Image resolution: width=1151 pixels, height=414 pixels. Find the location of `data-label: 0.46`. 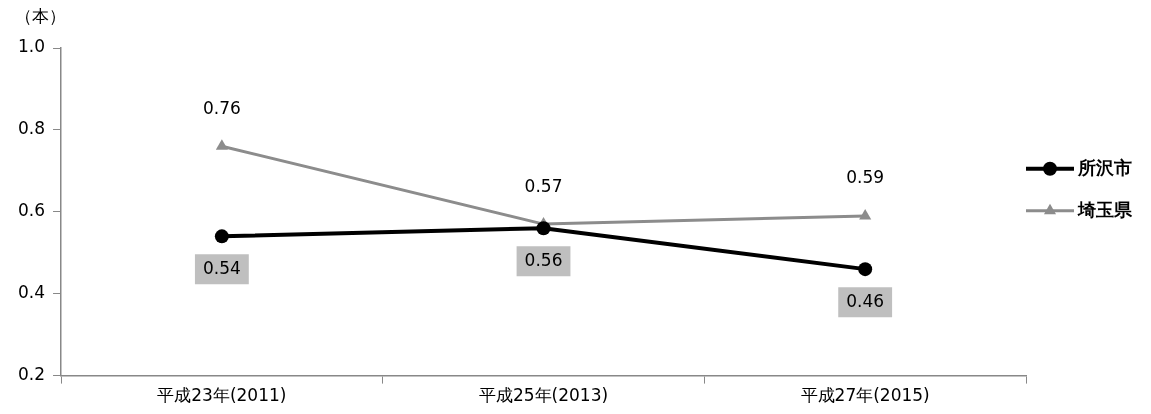

data-label: 0.46 is located at coordinates (865, 300).